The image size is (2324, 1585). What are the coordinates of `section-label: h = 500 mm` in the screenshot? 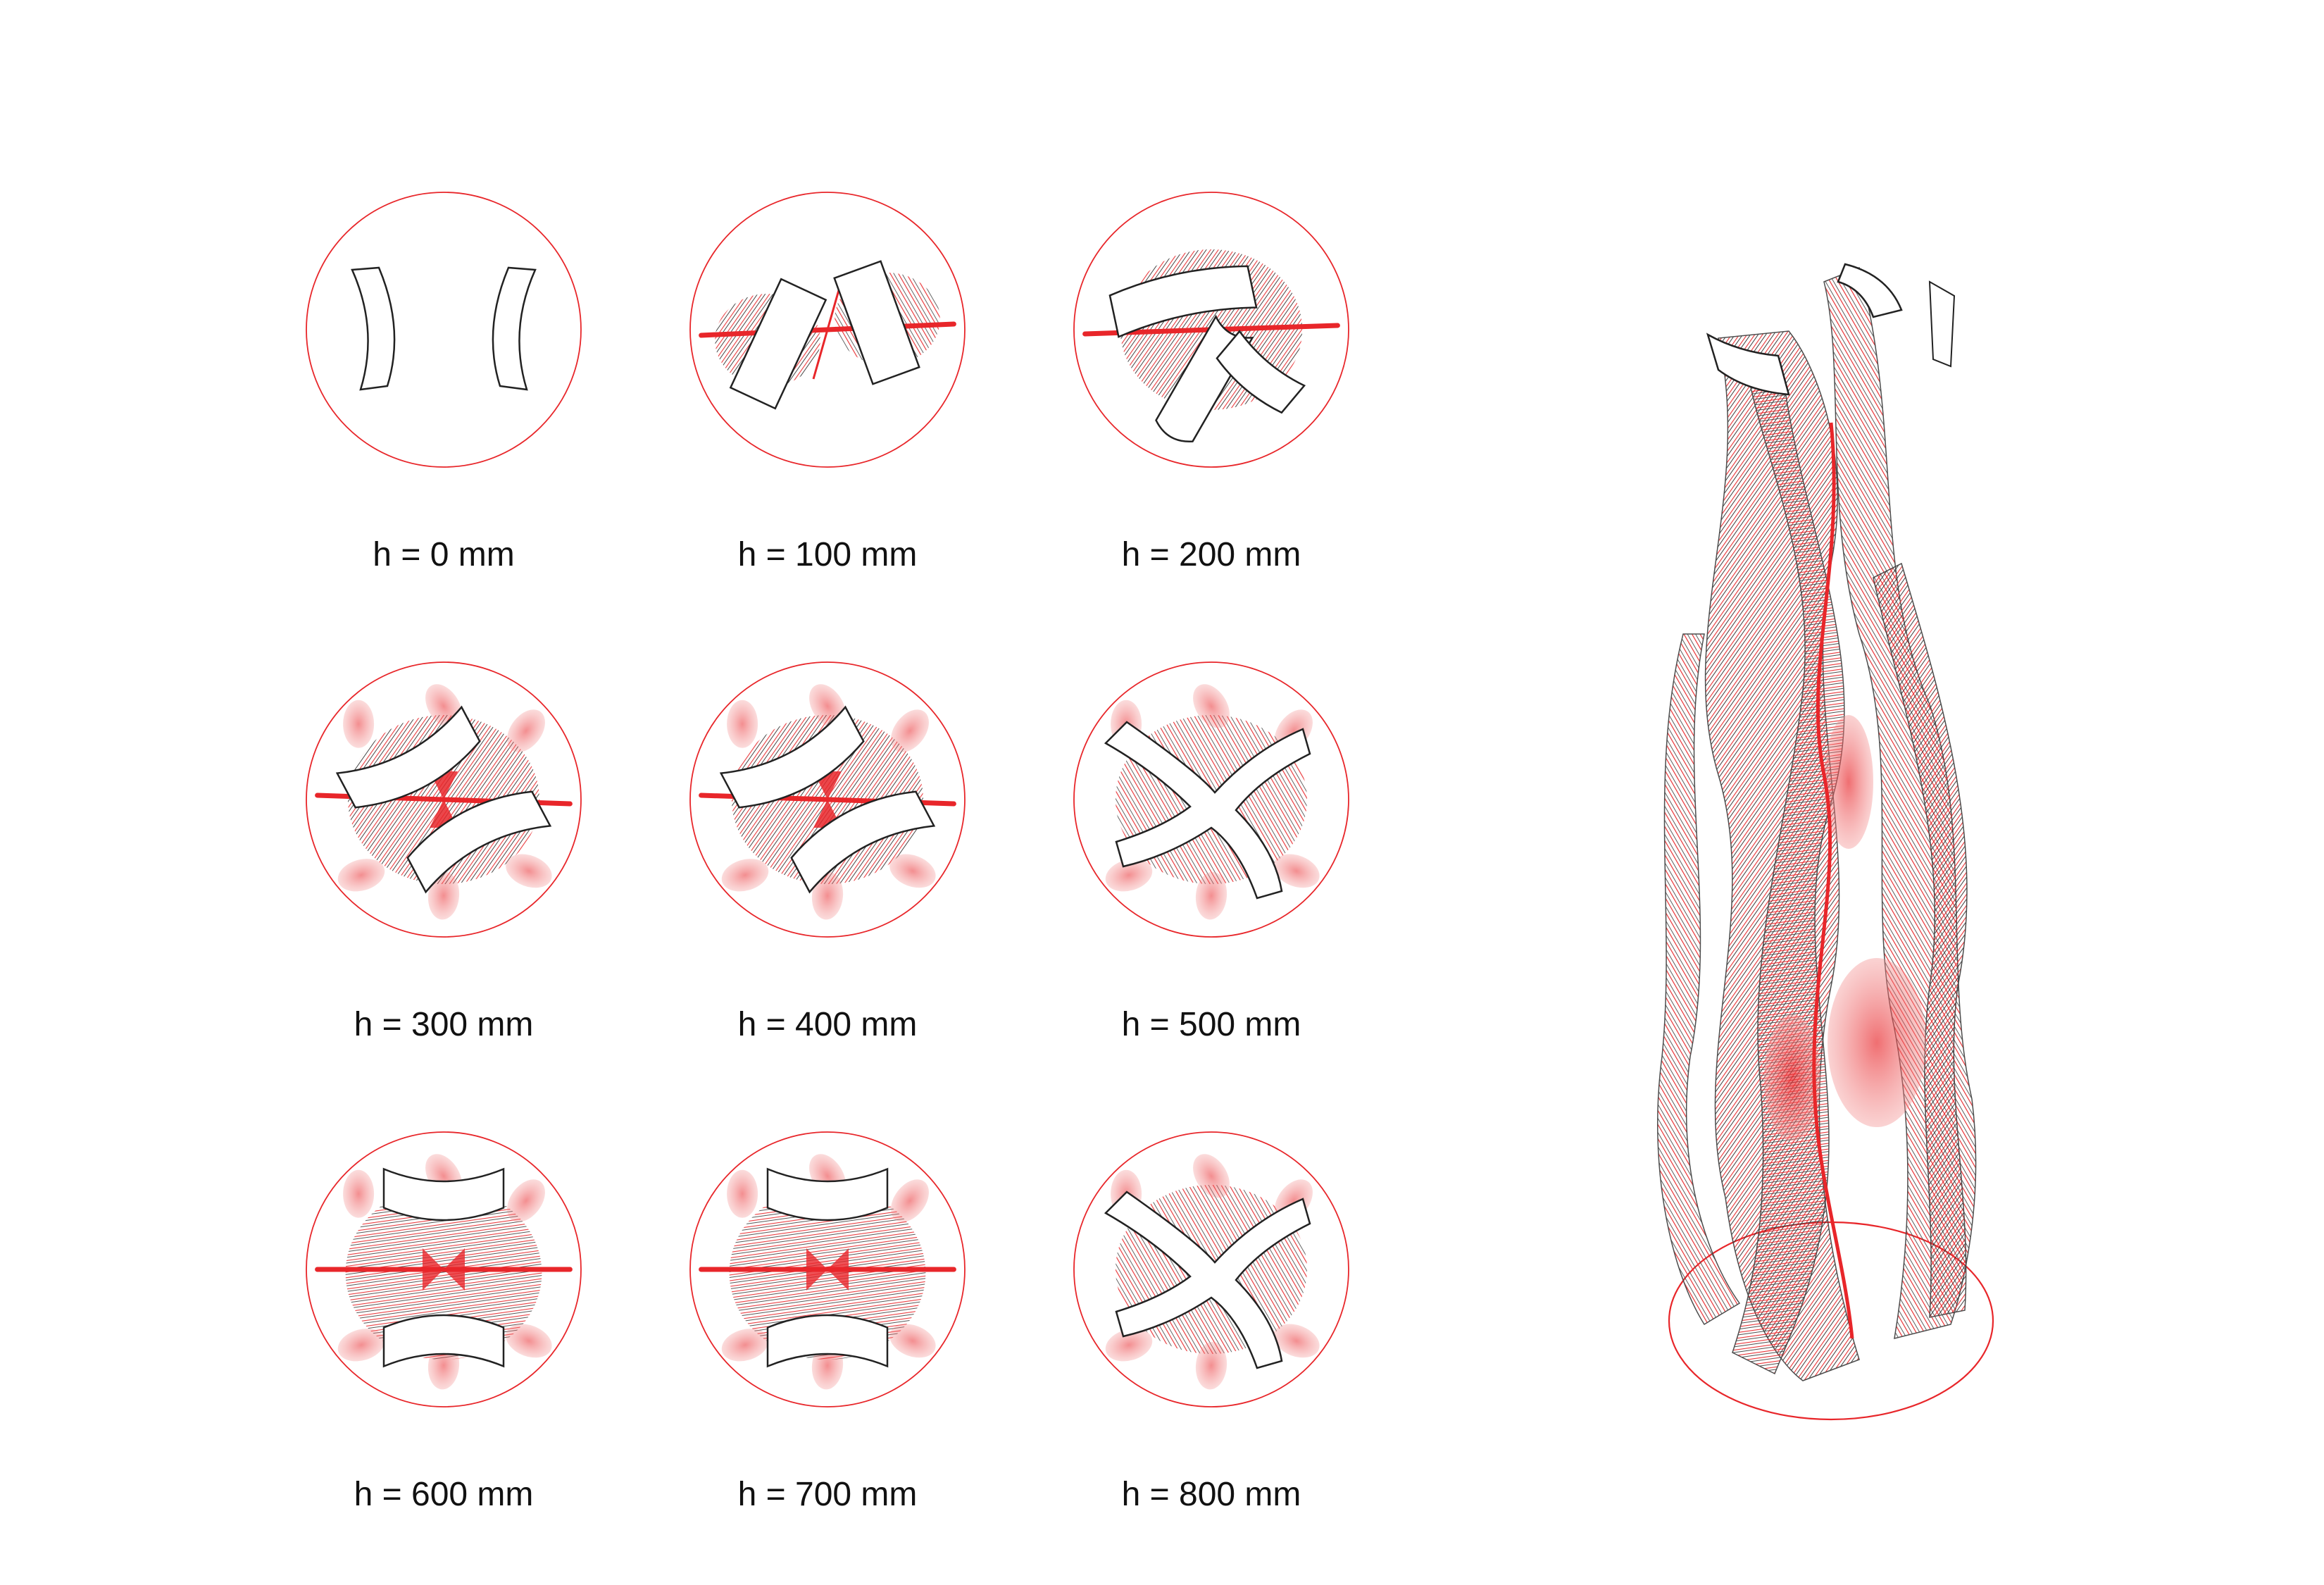 It's located at (1211, 1024).